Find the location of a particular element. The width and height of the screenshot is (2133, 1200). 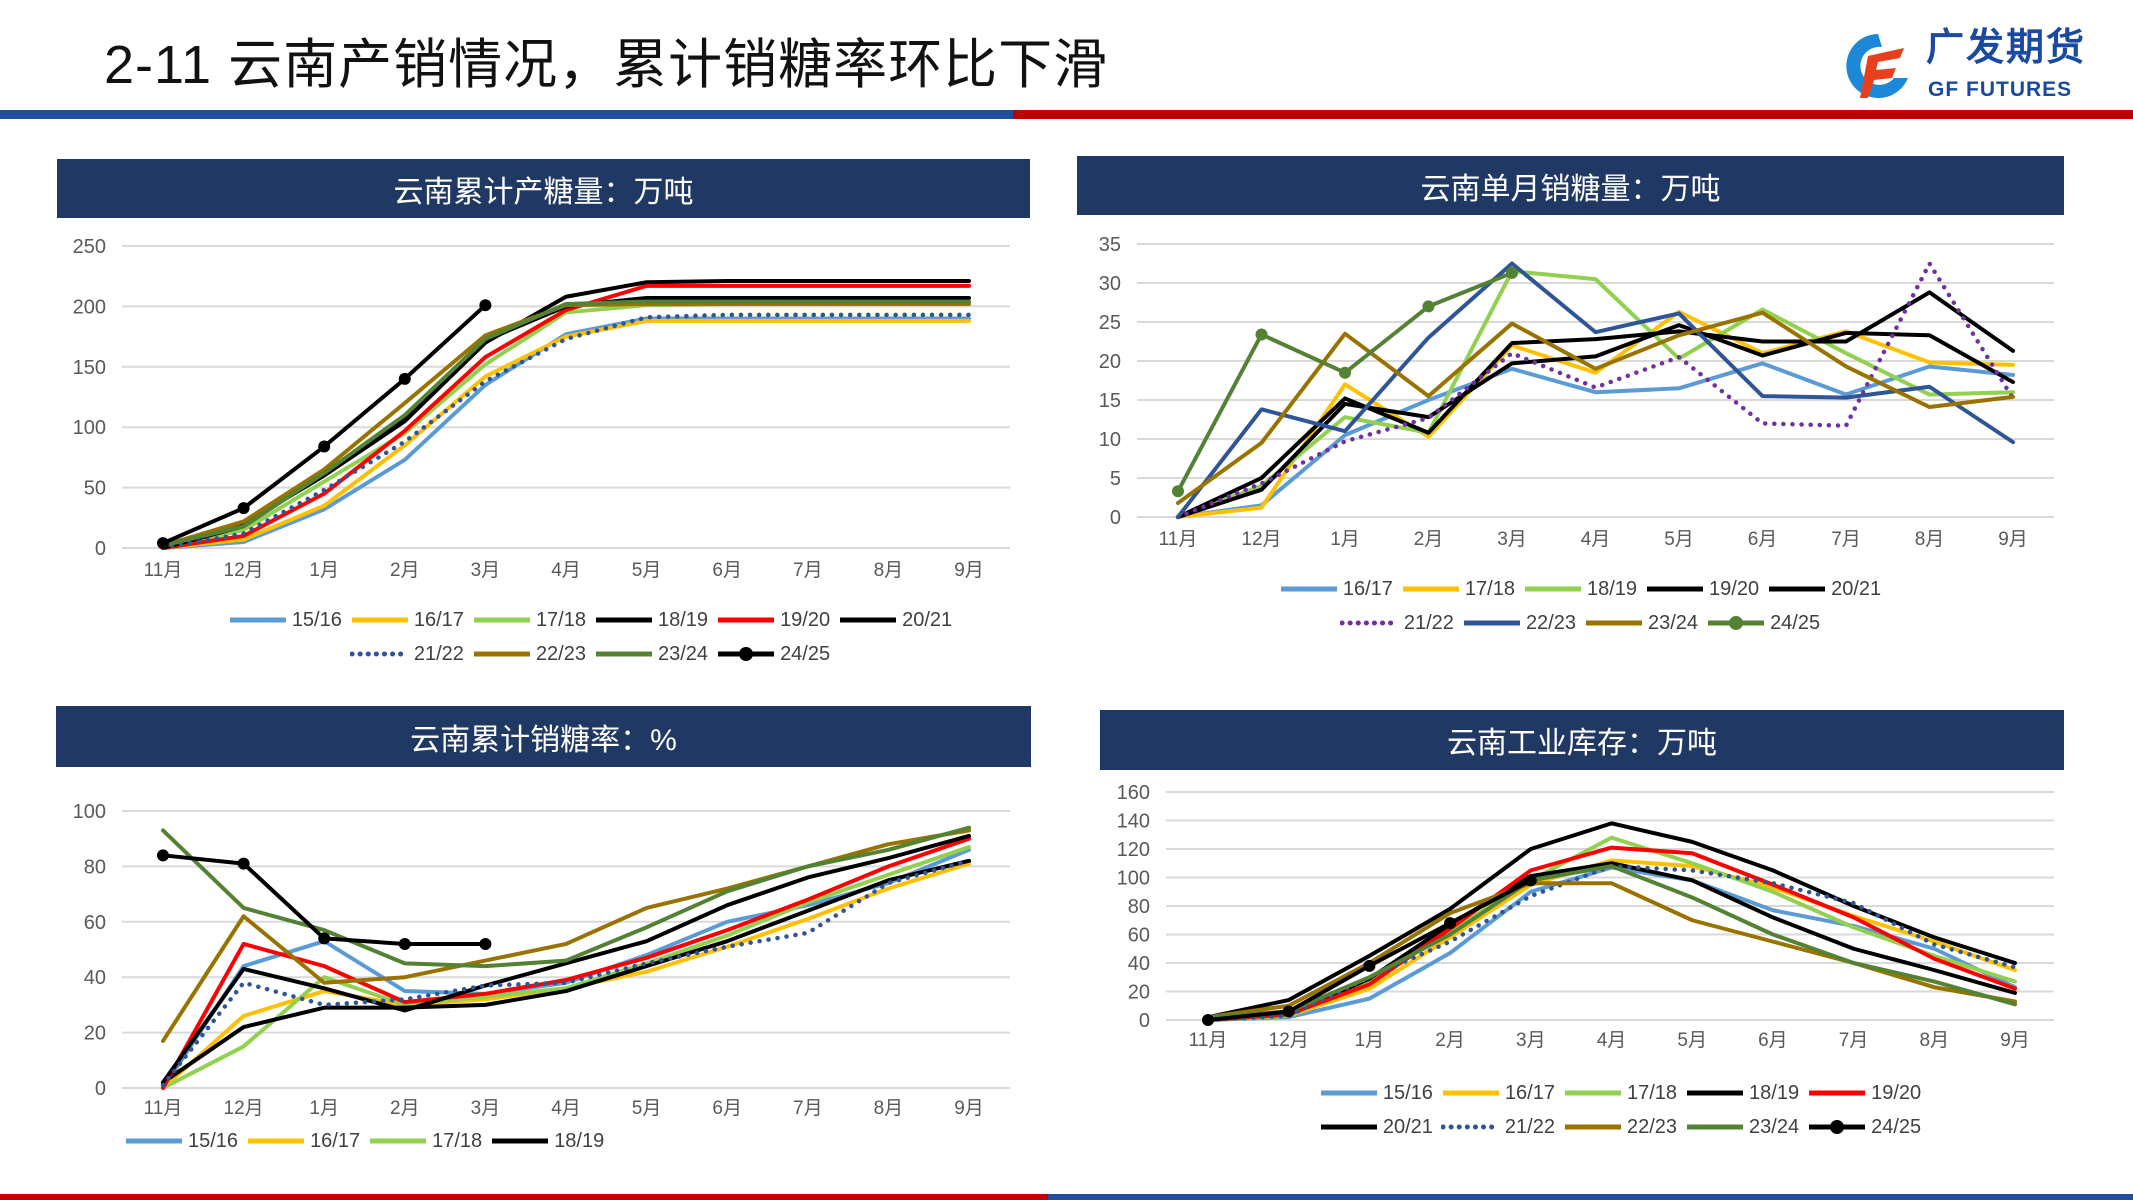

y-tick-label: 30 is located at coordinates (1110, 284).